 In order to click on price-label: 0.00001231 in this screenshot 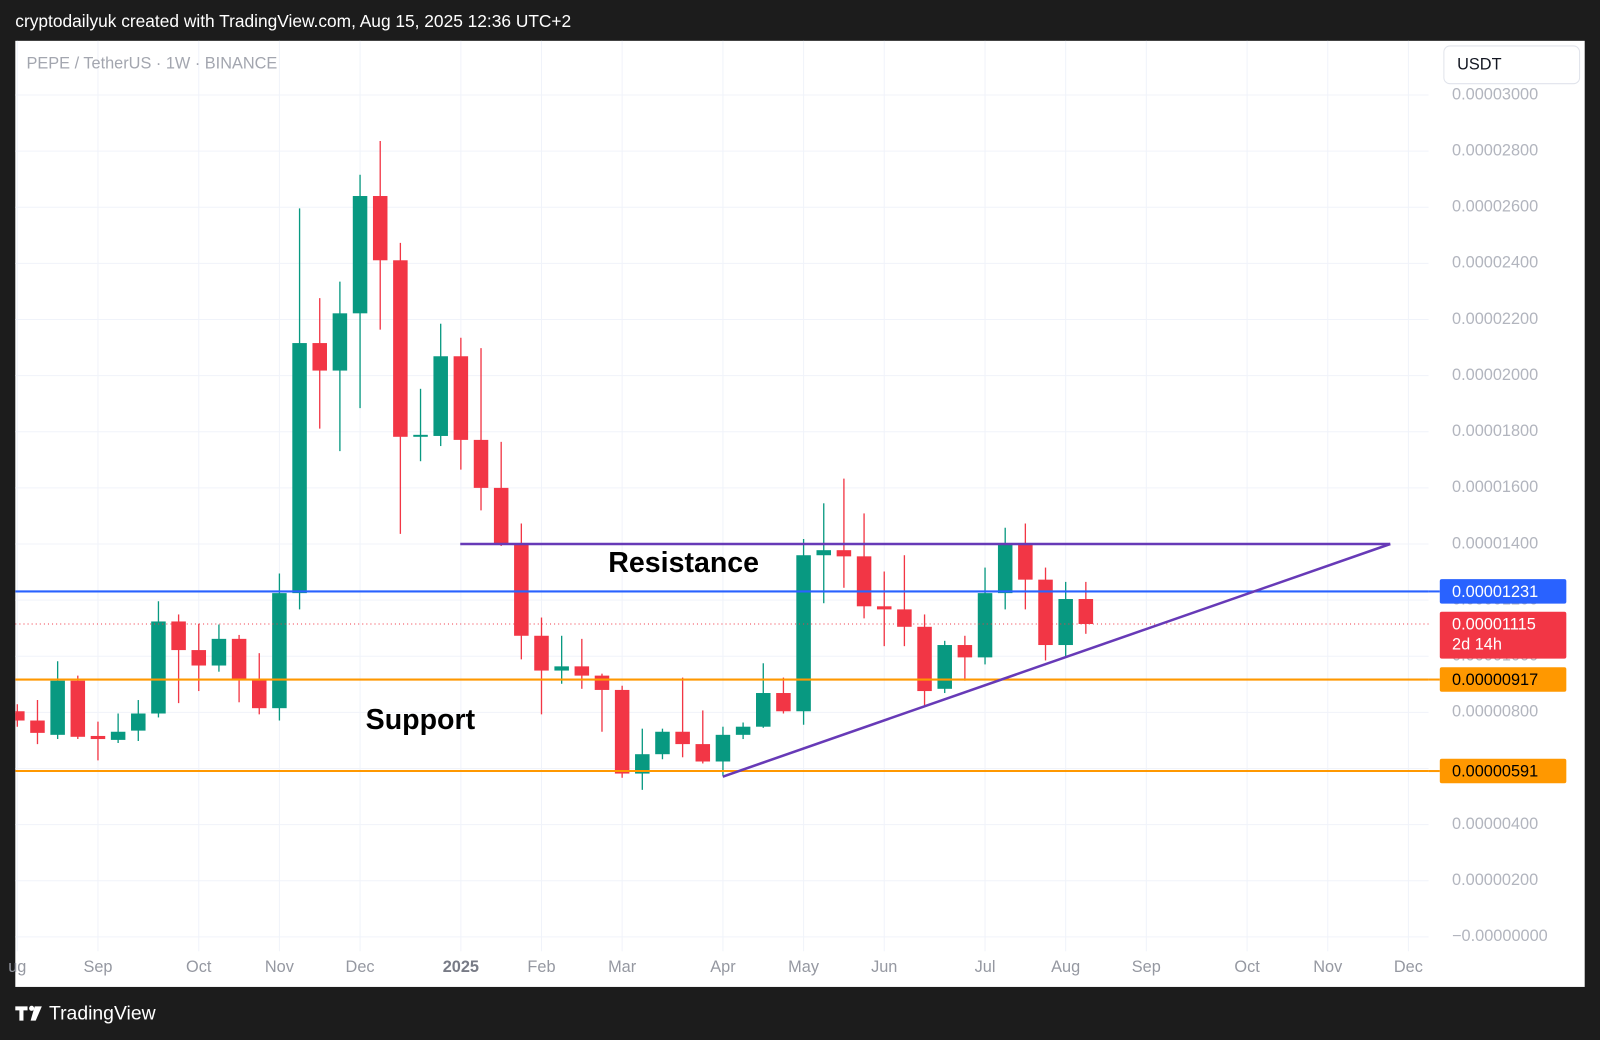, I will do `click(1495, 592)`.